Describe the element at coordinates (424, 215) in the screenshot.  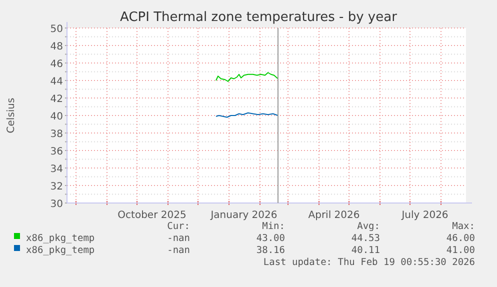
I see `x-tick-label: July 2026` at that location.